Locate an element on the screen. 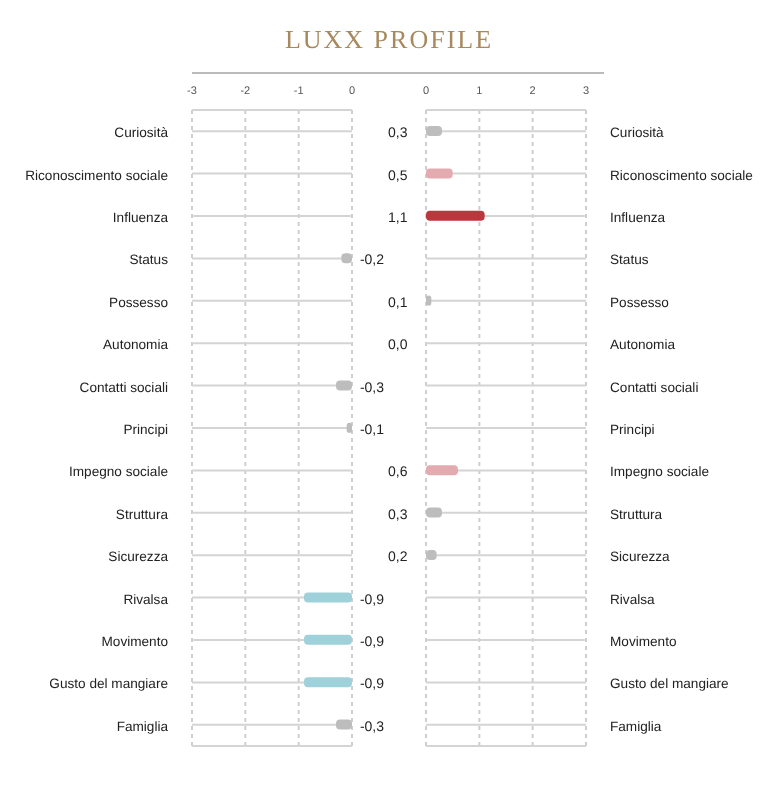 The width and height of the screenshot is (778, 808). chart-title: LUXX PROFILE is located at coordinates (389, 39).